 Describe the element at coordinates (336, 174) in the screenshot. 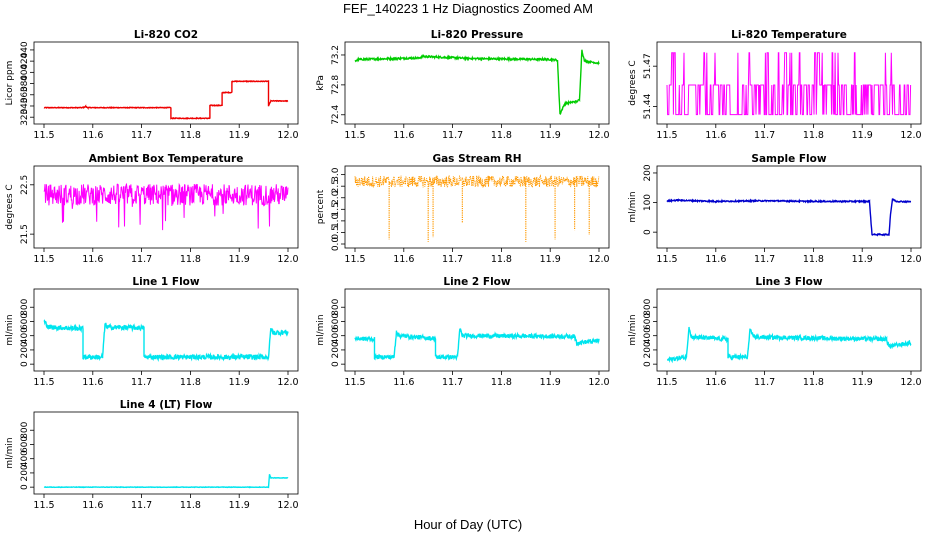

I see `y-tick-label: 3.0` at that location.